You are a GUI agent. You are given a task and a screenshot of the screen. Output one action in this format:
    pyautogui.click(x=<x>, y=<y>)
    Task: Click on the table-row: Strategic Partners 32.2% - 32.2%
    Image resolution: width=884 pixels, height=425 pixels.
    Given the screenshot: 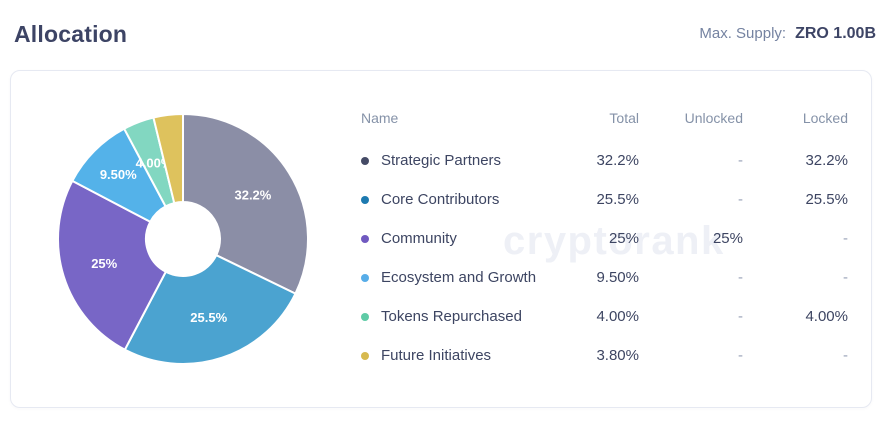 What is the action you would take?
    pyautogui.click(x=604, y=160)
    